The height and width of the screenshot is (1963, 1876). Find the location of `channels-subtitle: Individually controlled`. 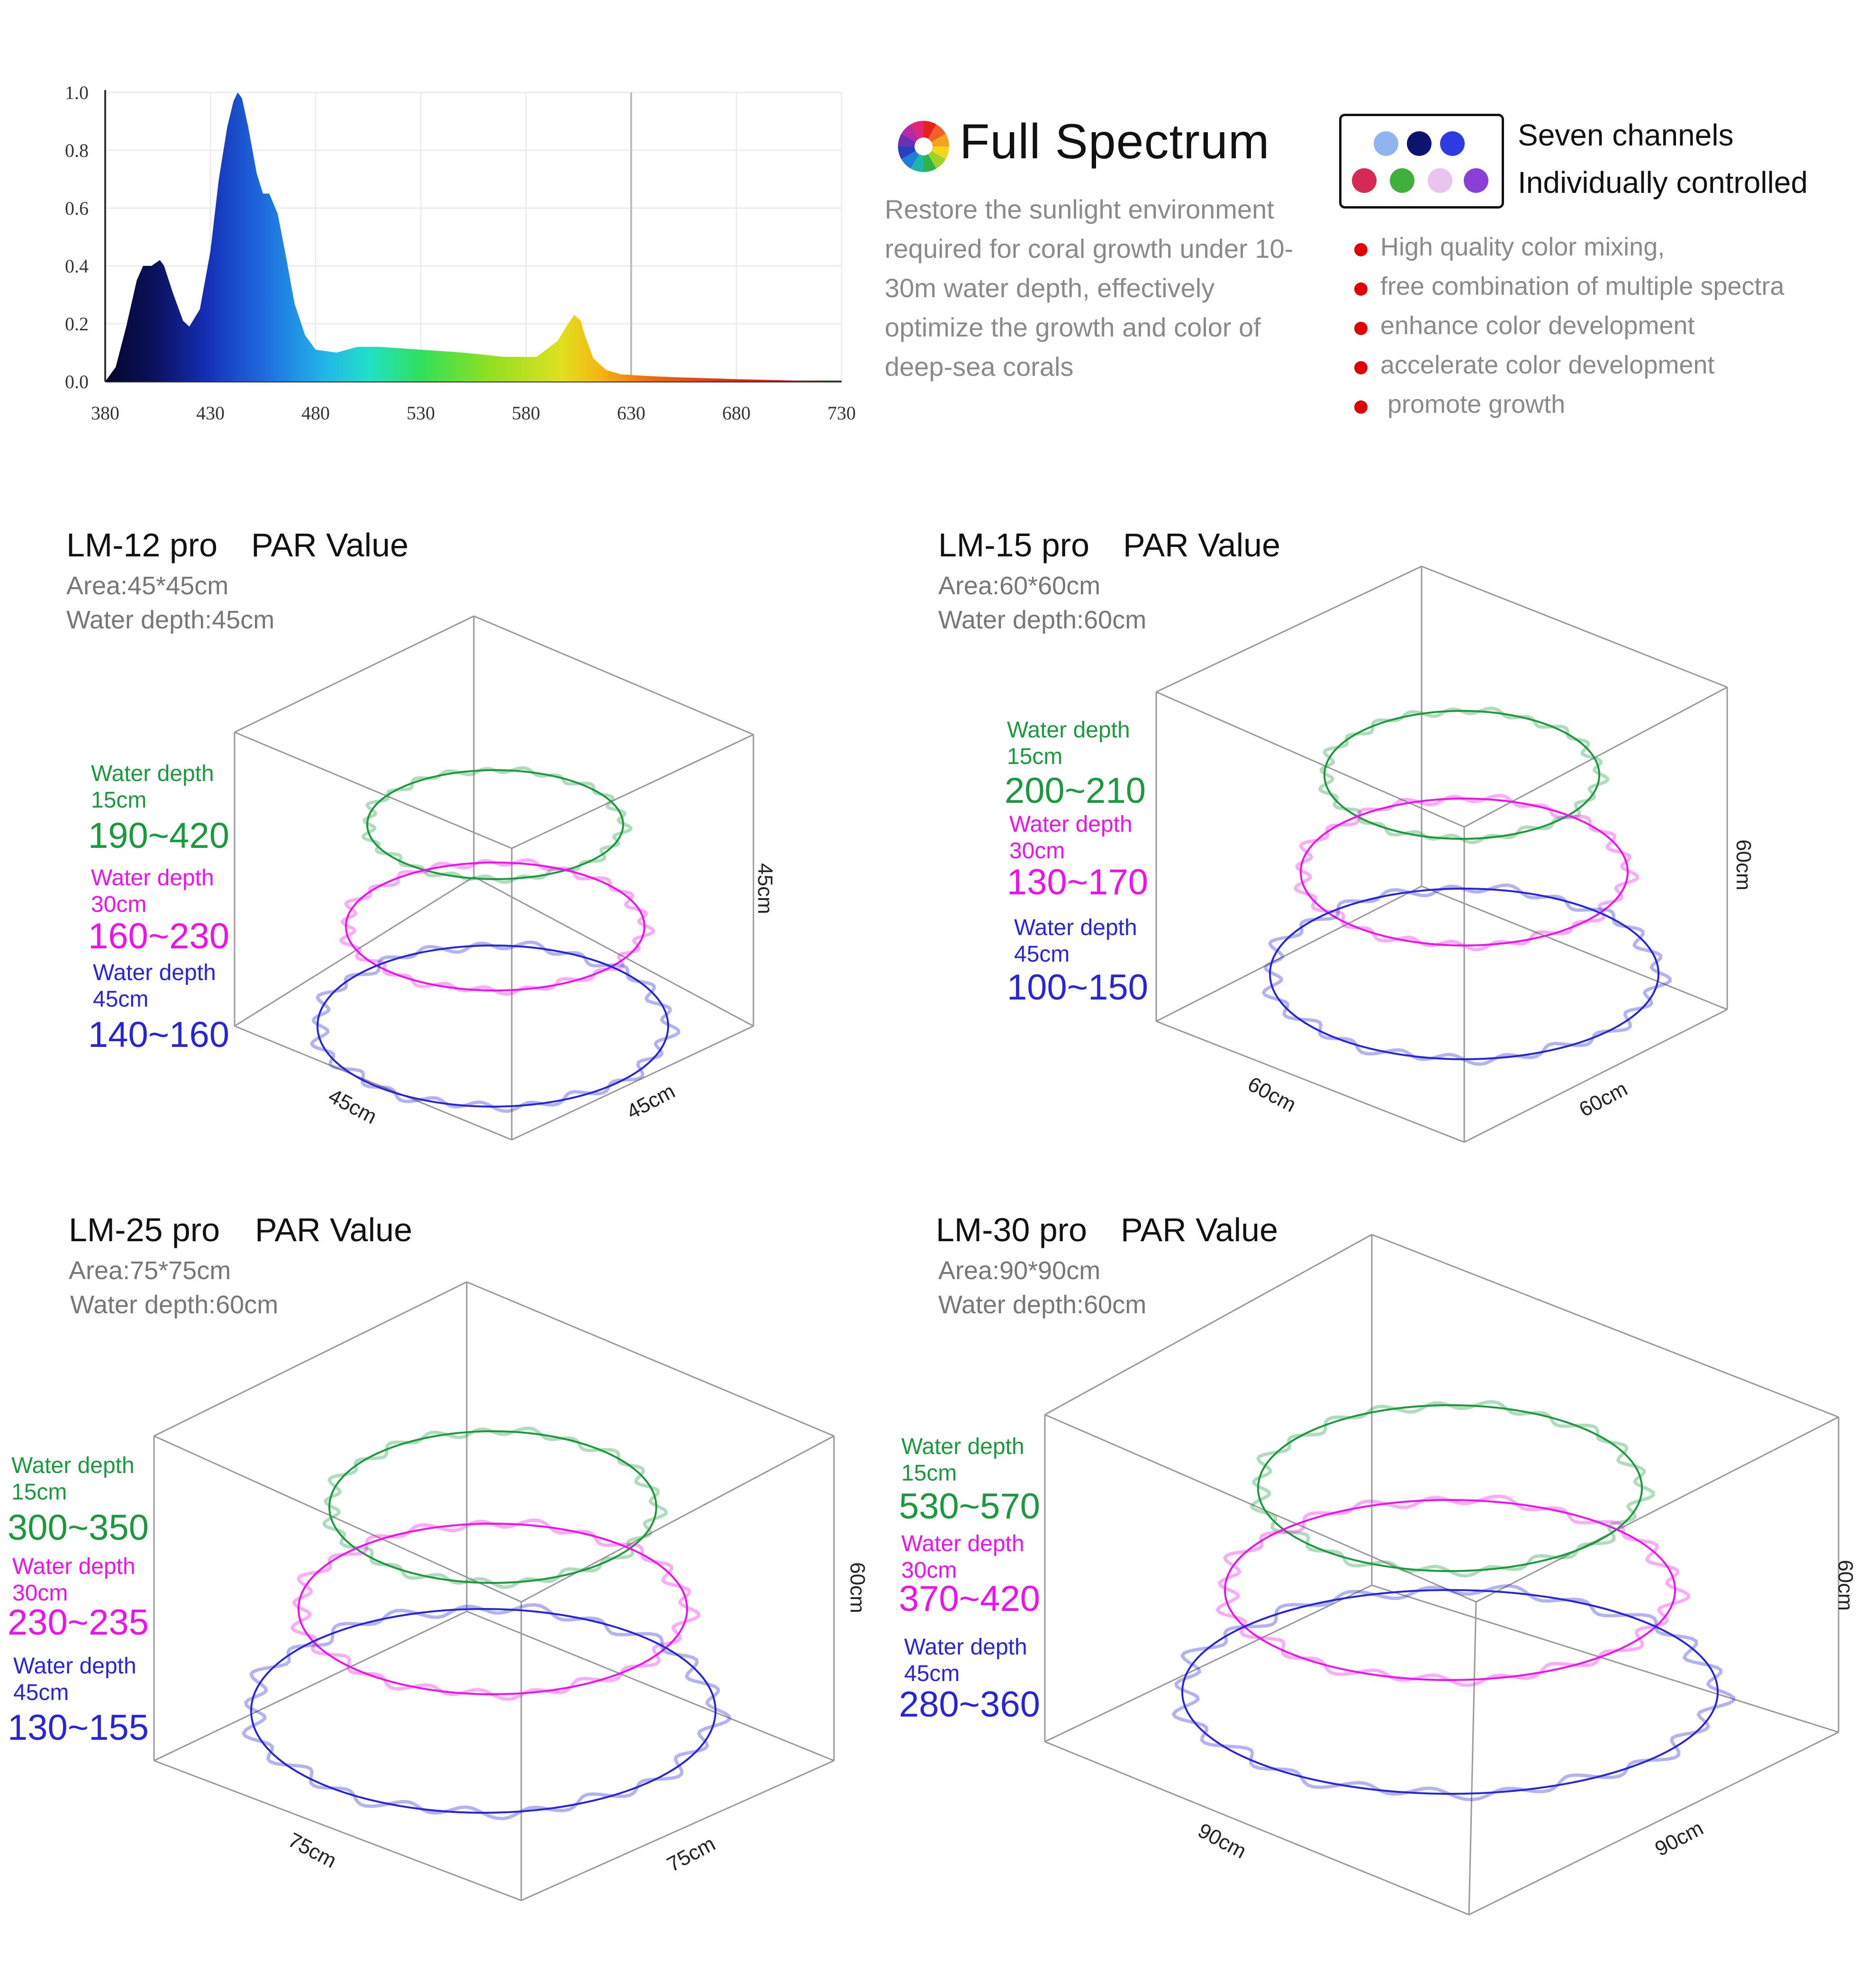

channels-subtitle: Individually controlled is located at coordinates (1663, 182).